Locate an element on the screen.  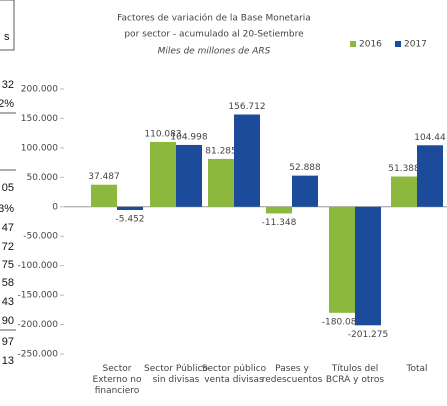
side-fragment: 05 is located at coordinates (8, 188).